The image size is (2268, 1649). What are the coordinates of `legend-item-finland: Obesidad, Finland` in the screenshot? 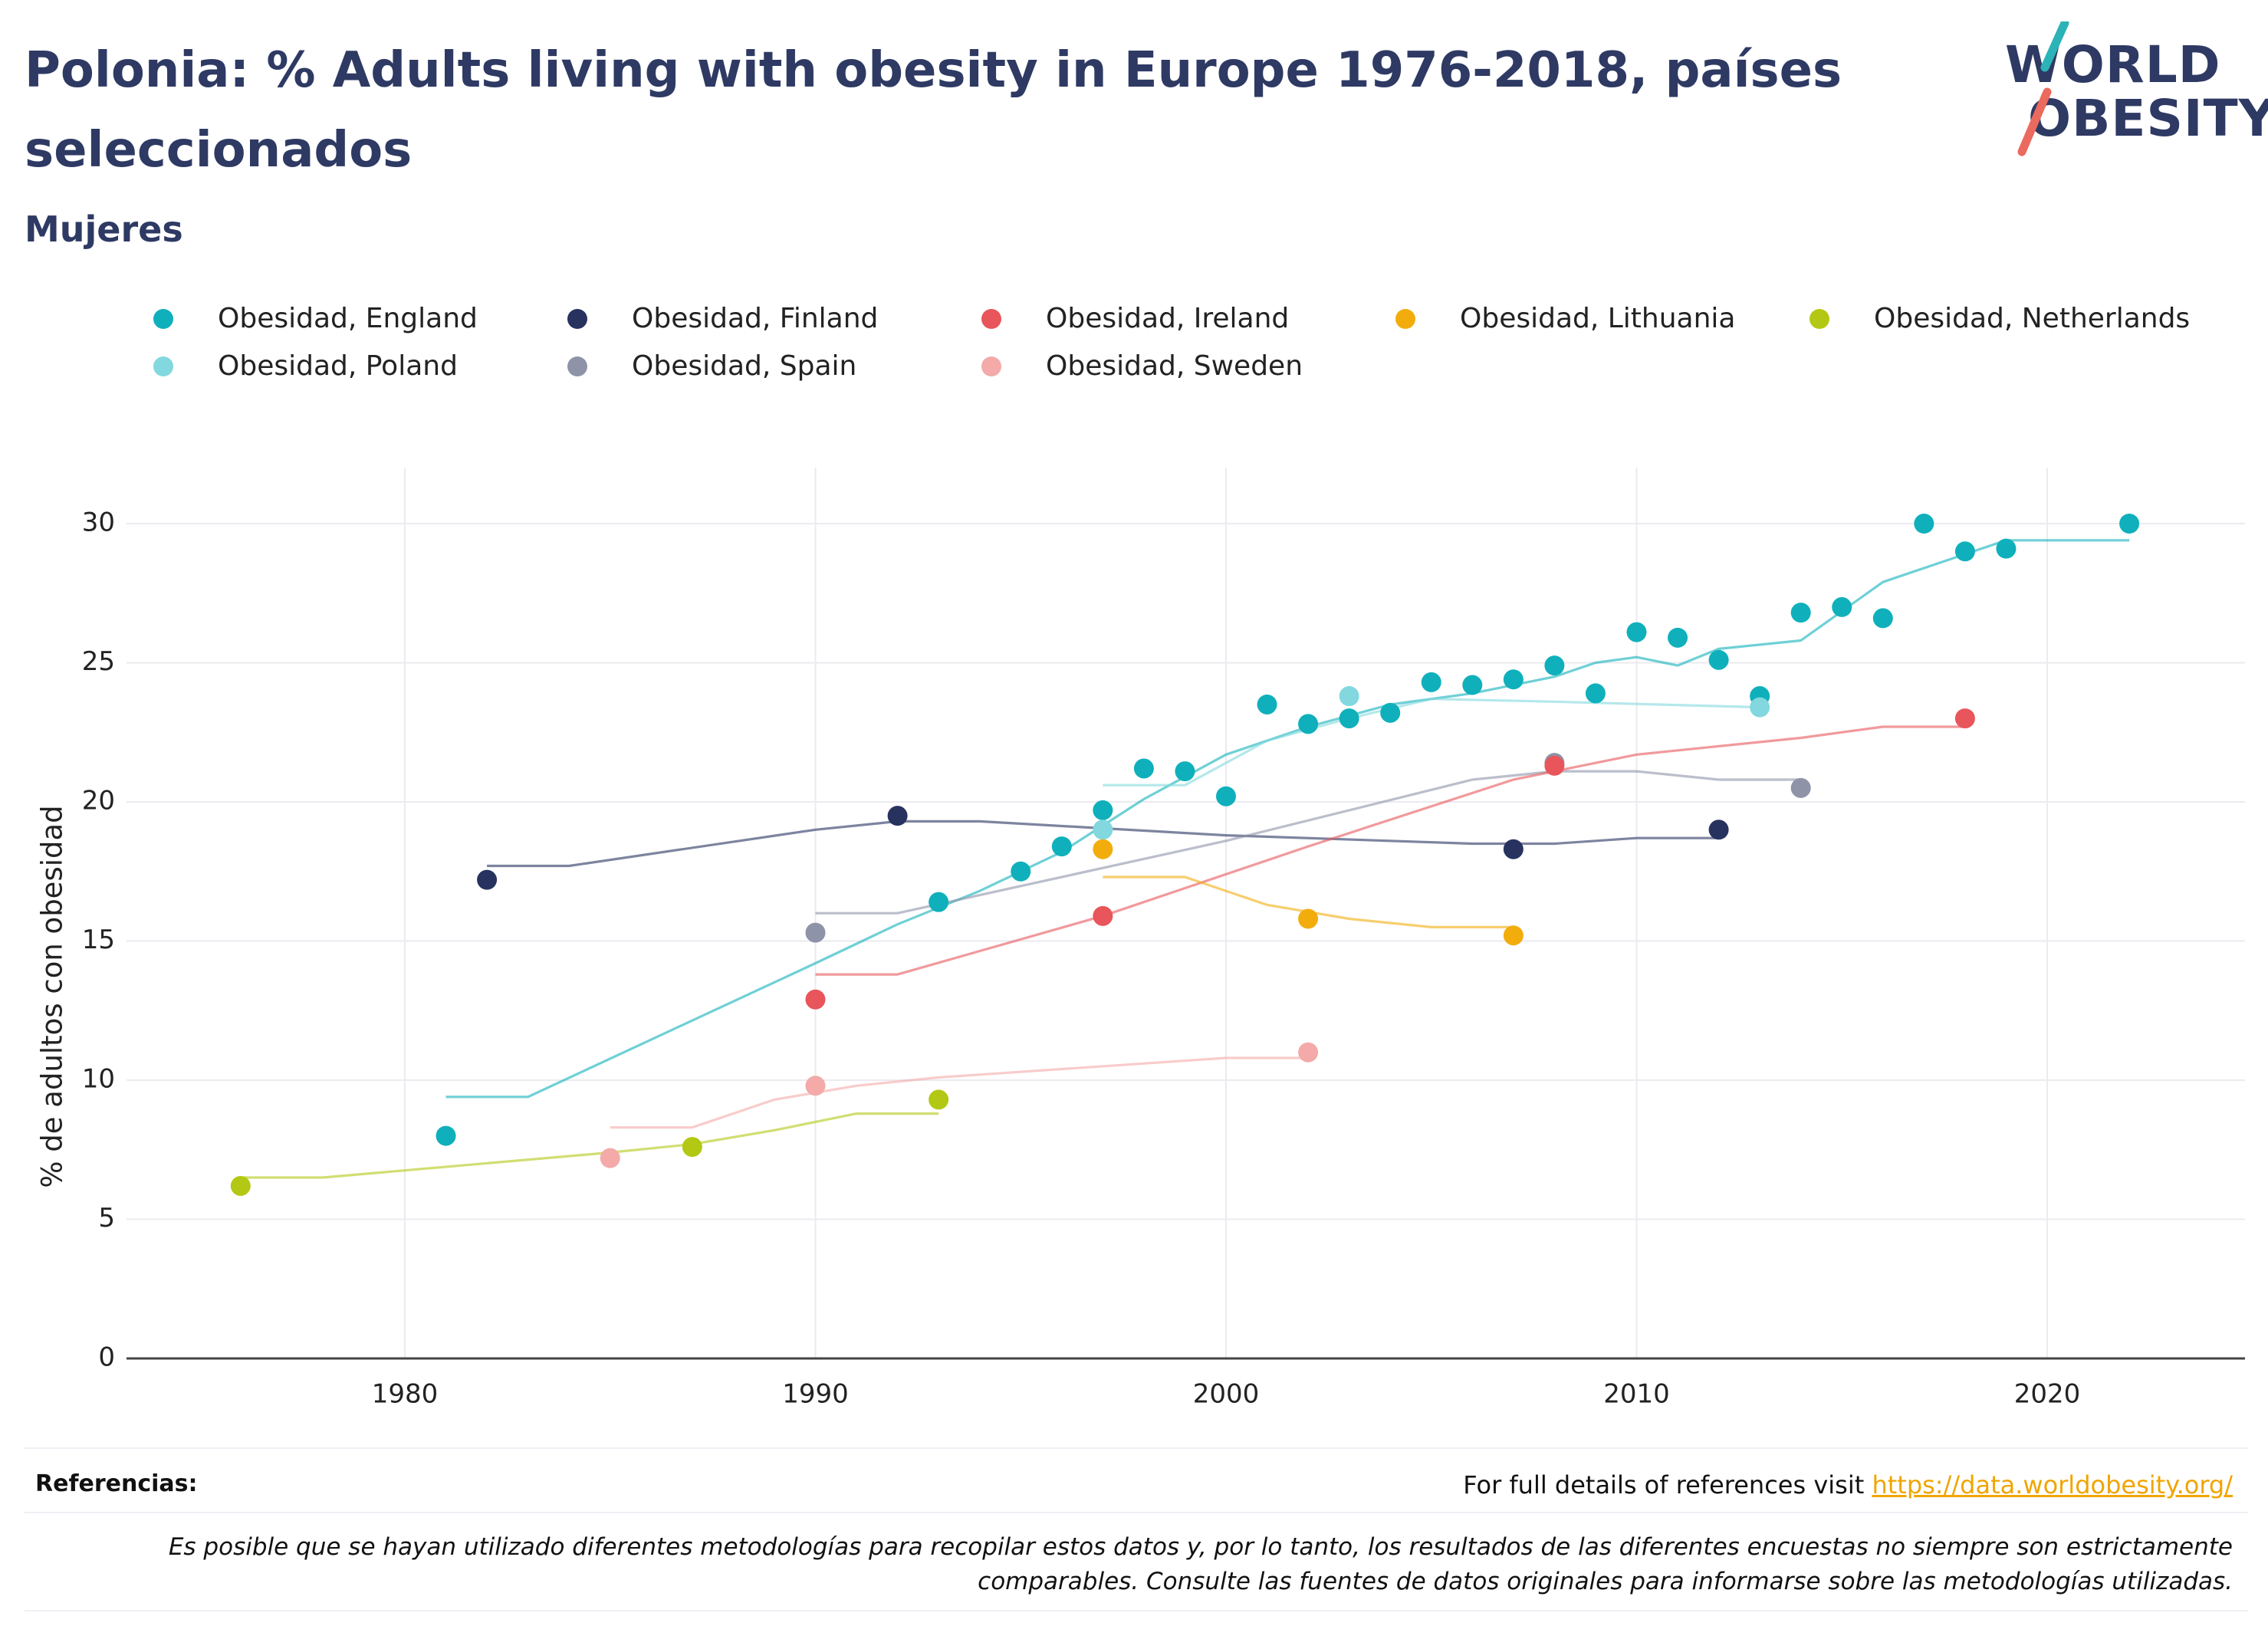 It's located at (722, 318).